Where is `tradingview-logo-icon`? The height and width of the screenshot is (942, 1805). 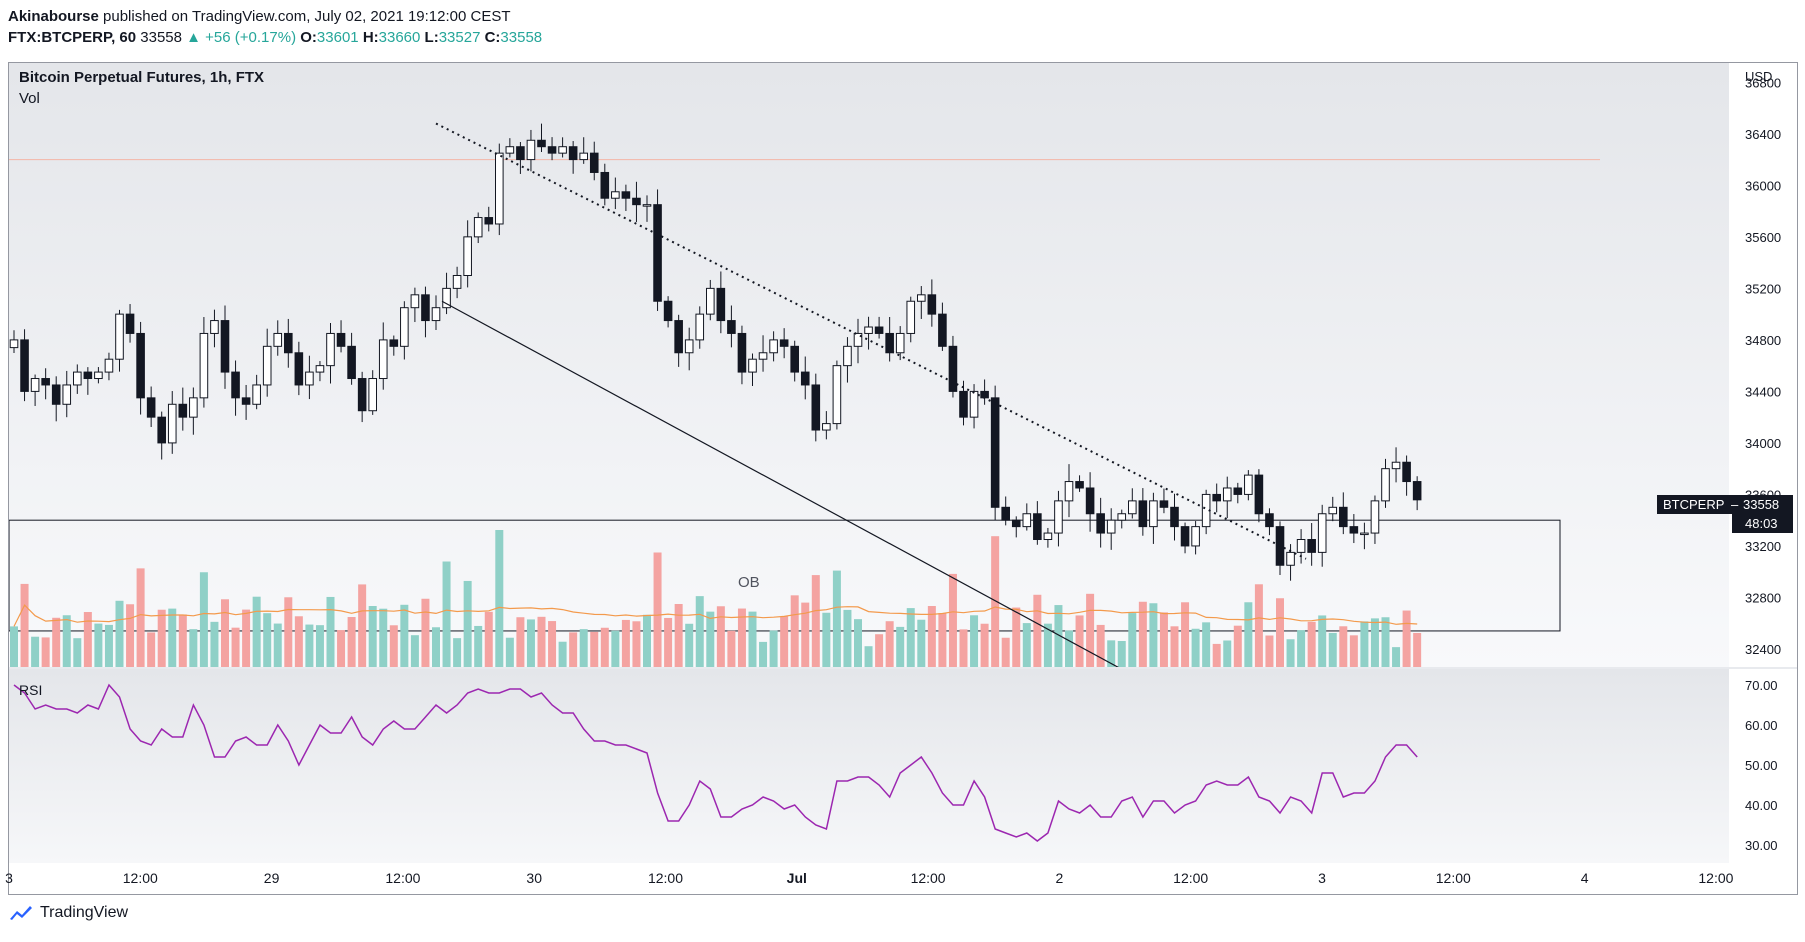
tradingview-logo-icon is located at coordinates (21, 913).